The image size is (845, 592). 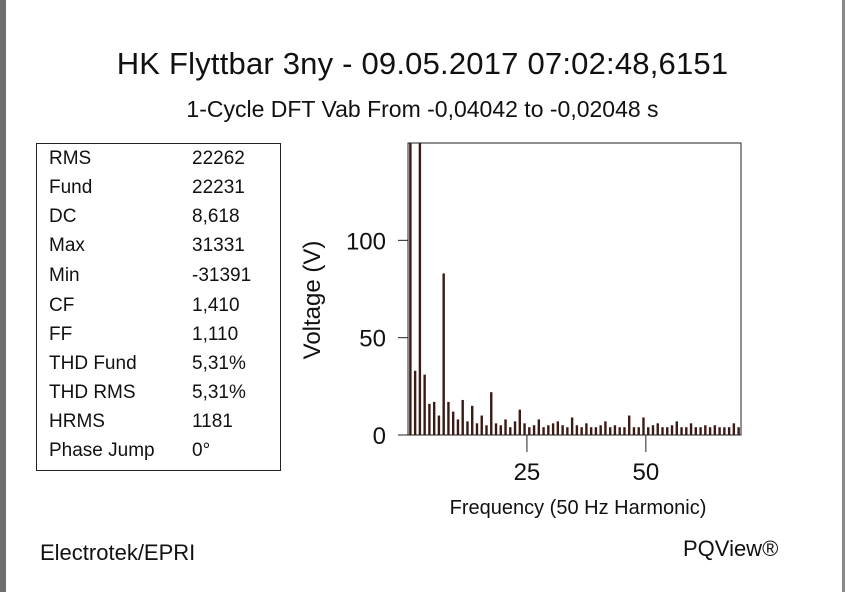 What do you see at coordinates (77, 421) in the screenshot?
I see `stat-label: HRMS` at bounding box center [77, 421].